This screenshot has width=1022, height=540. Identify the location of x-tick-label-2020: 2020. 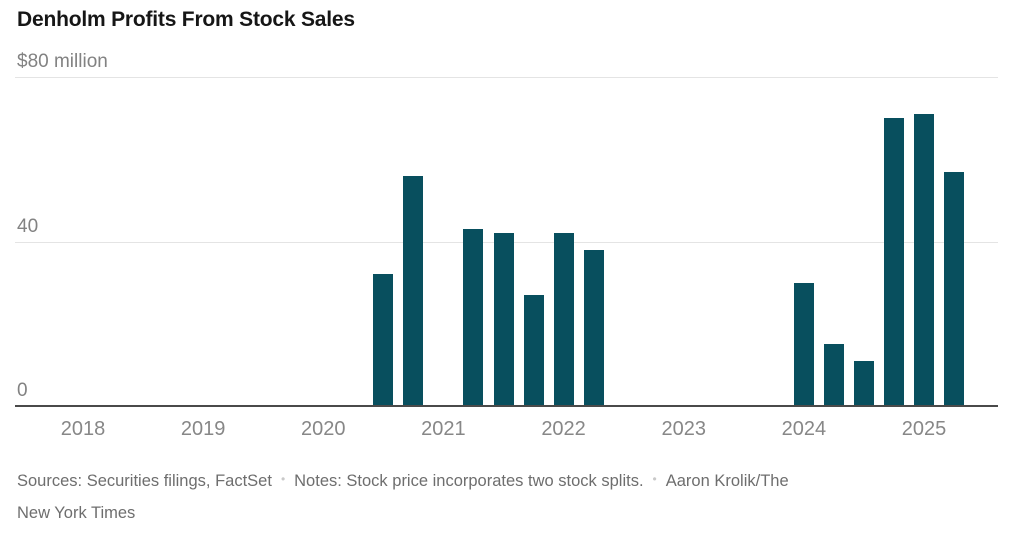
(323, 429).